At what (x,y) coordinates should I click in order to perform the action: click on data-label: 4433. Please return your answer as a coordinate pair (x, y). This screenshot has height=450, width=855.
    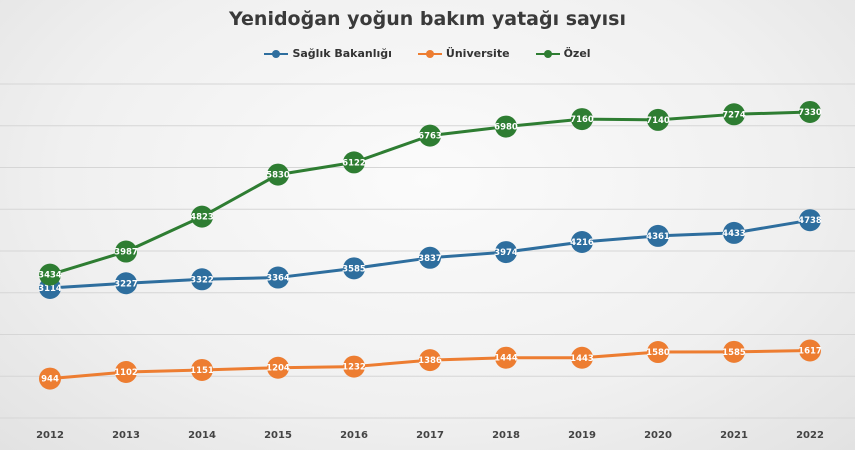
    Looking at the image, I should click on (734, 234).